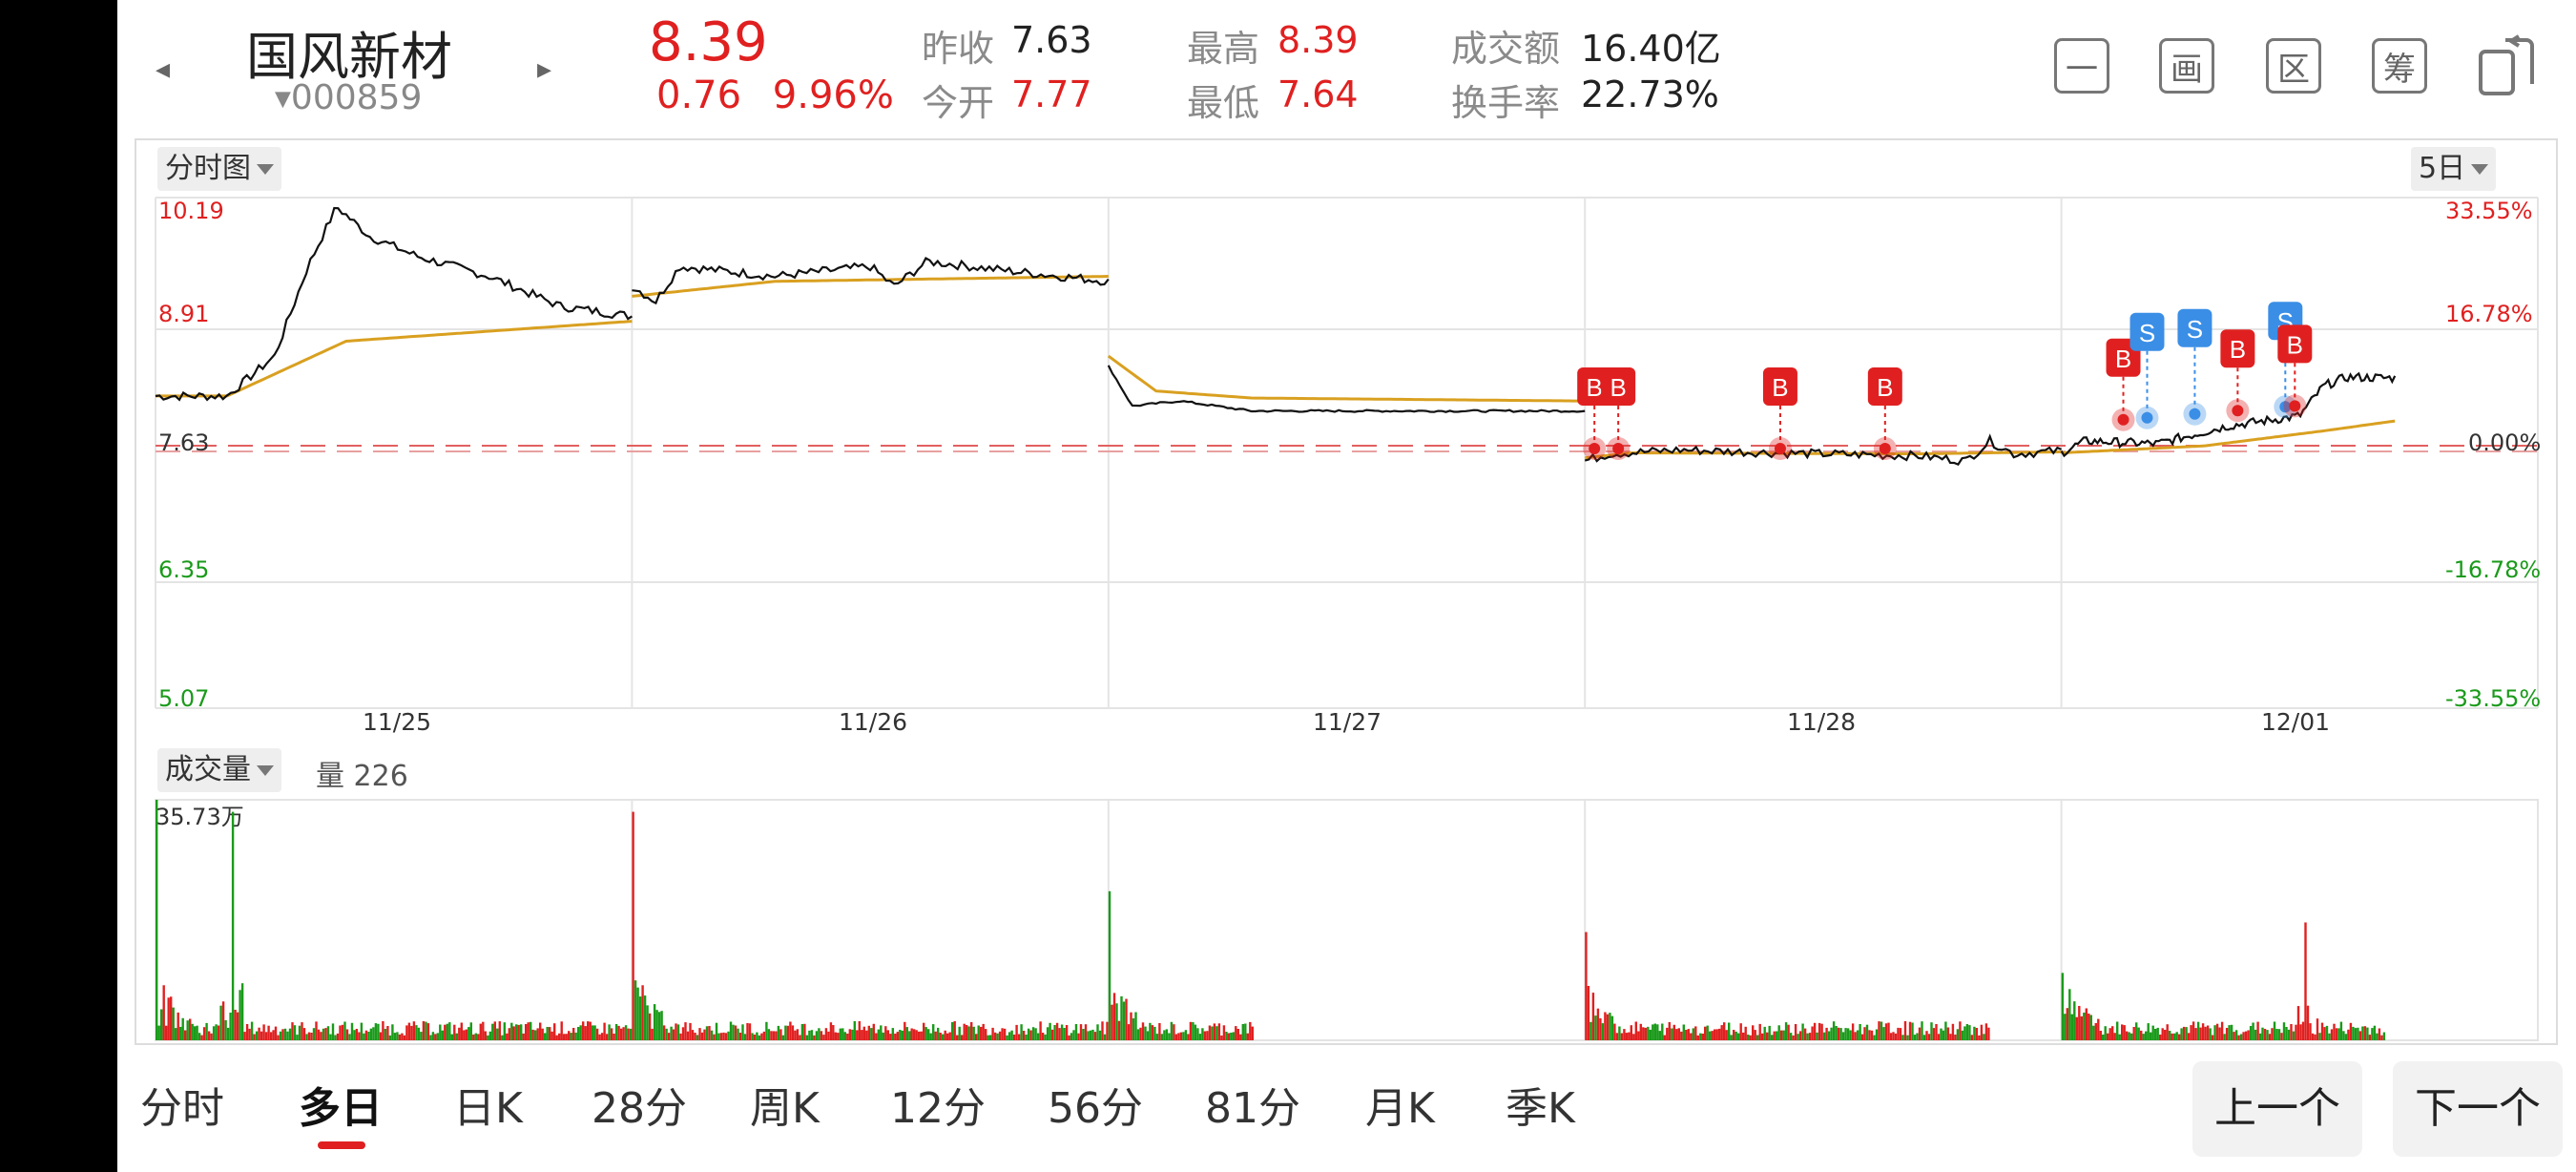 The height and width of the screenshot is (1172, 2576). What do you see at coordinates (1822, 722) in the screenshot?
I see `x-date-label: 11/28` at bounding box center [1822, 722].